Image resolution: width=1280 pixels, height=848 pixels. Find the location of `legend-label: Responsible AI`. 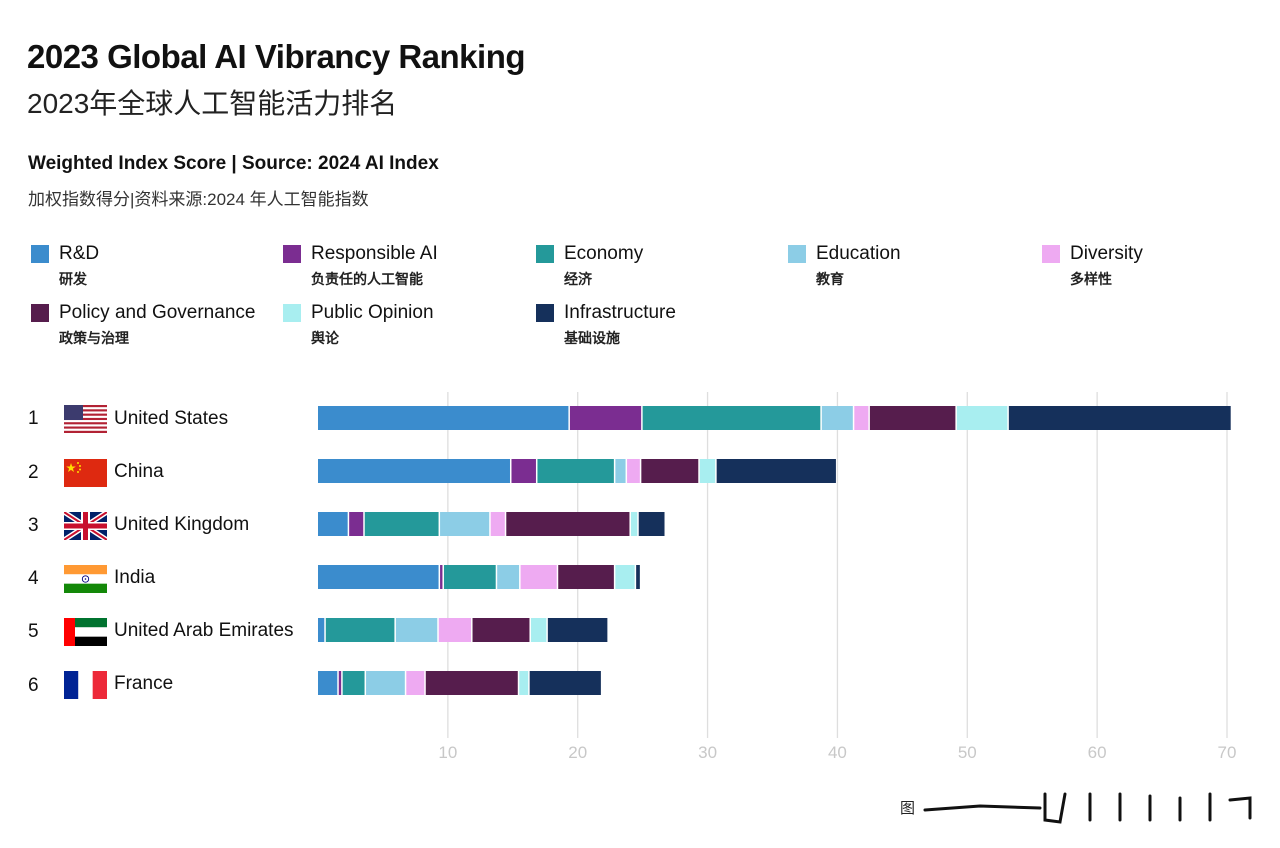

legend-label: Responsible AI is located at coordinates (374, 253).